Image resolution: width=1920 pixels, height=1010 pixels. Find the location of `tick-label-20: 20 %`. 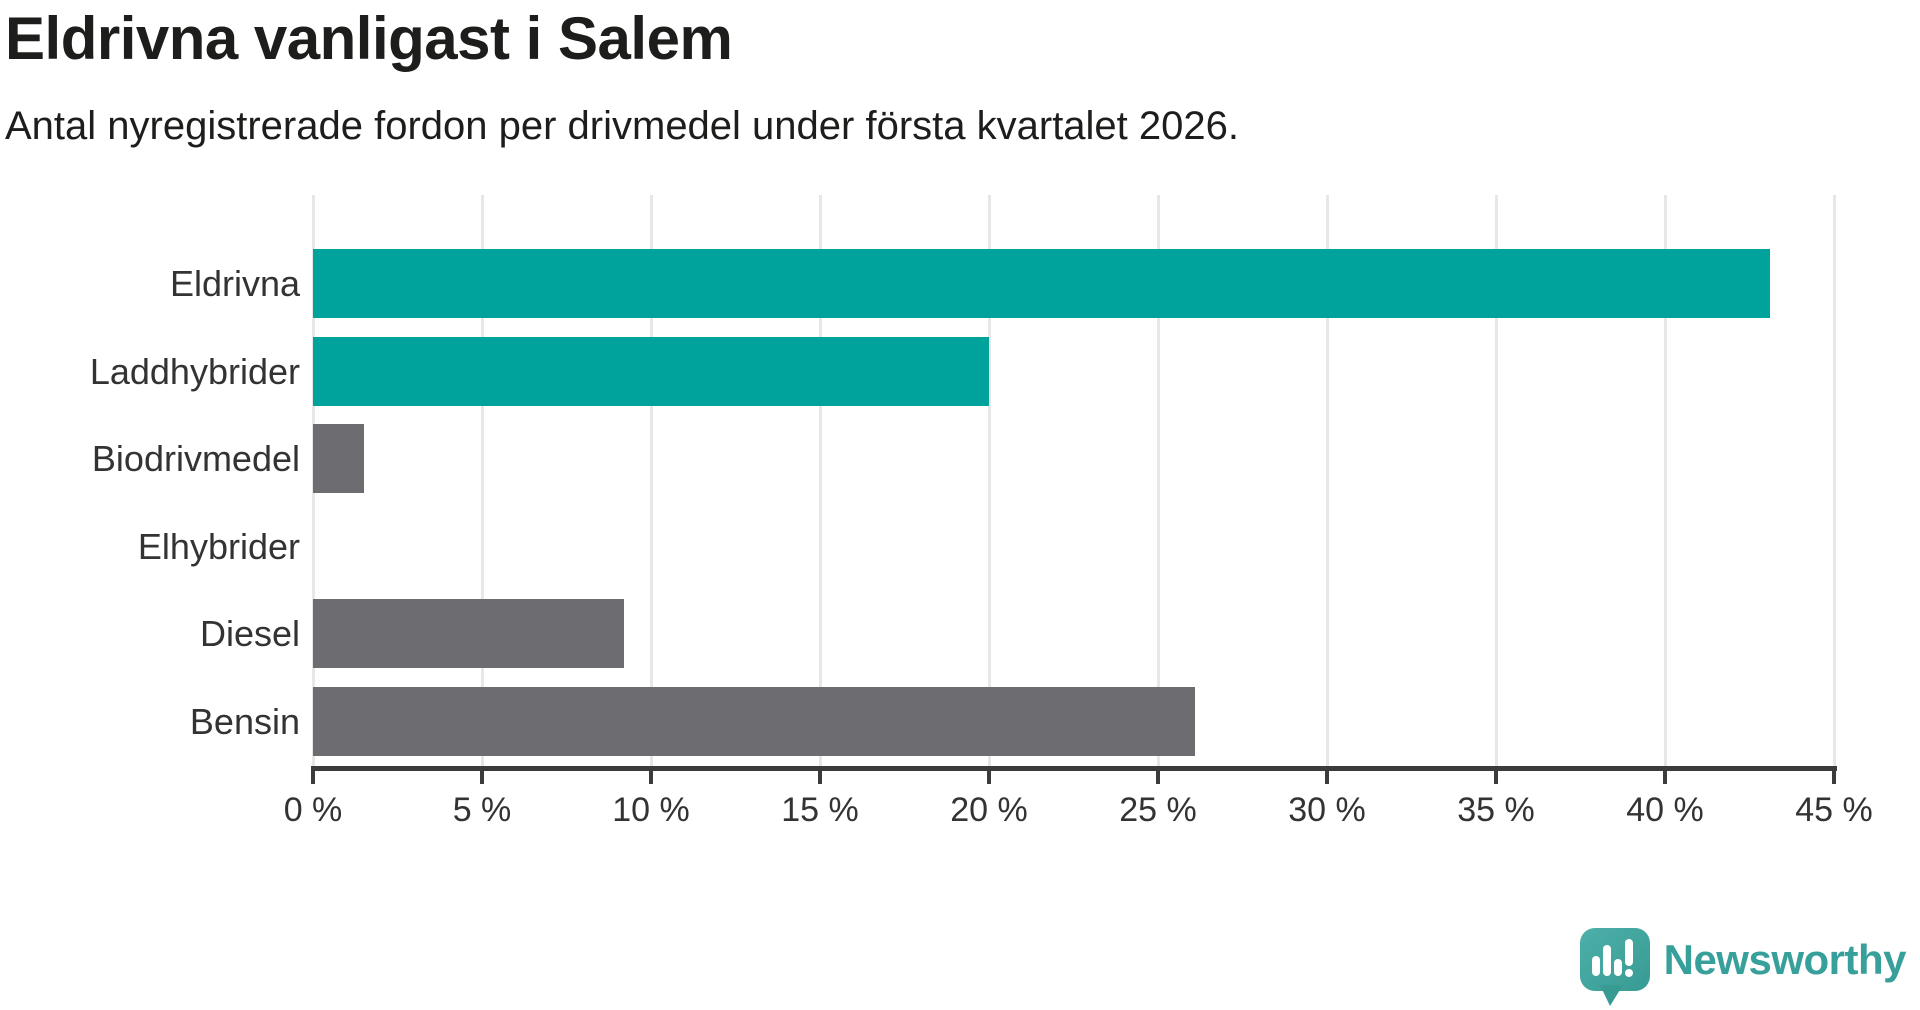

tick-label-20: 20 % is located at coordinates (989, 810).